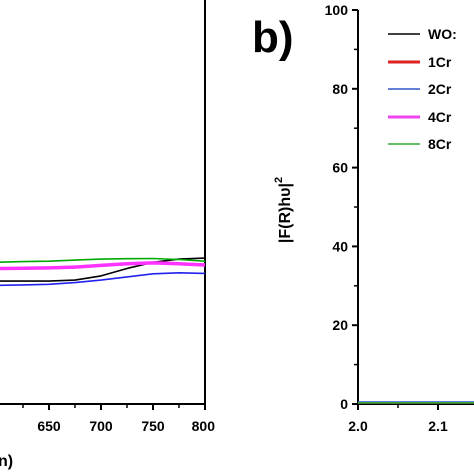  I want to click on legend-item: 2Cr, so click(420, 89).